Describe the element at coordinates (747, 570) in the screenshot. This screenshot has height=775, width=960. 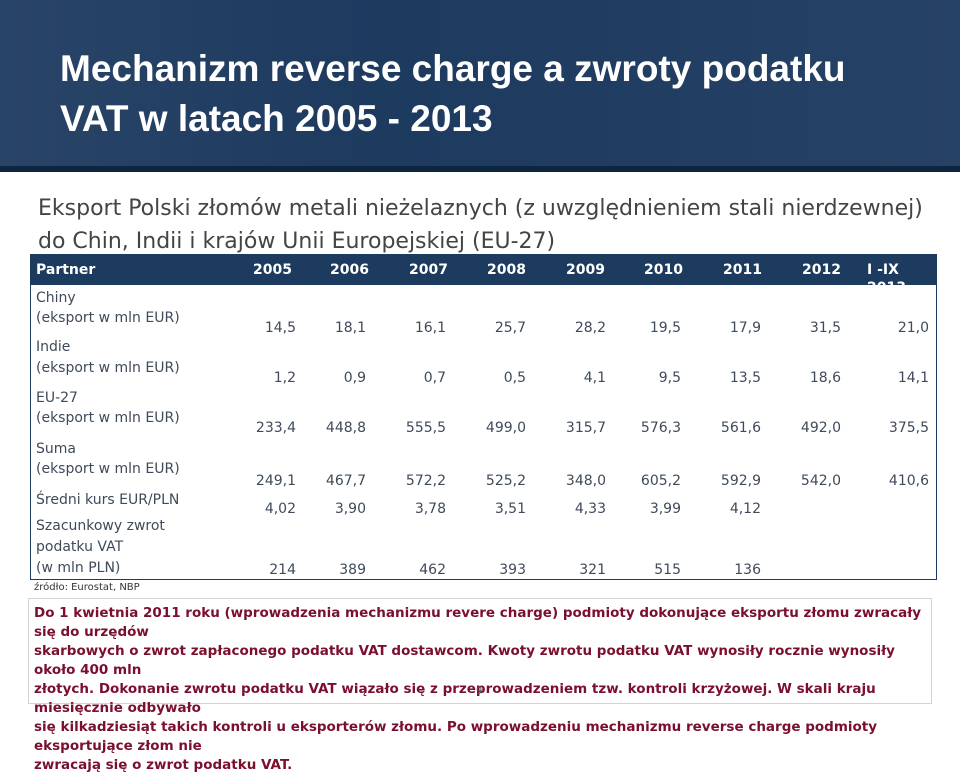
I see `table-cell: 136` at that location.